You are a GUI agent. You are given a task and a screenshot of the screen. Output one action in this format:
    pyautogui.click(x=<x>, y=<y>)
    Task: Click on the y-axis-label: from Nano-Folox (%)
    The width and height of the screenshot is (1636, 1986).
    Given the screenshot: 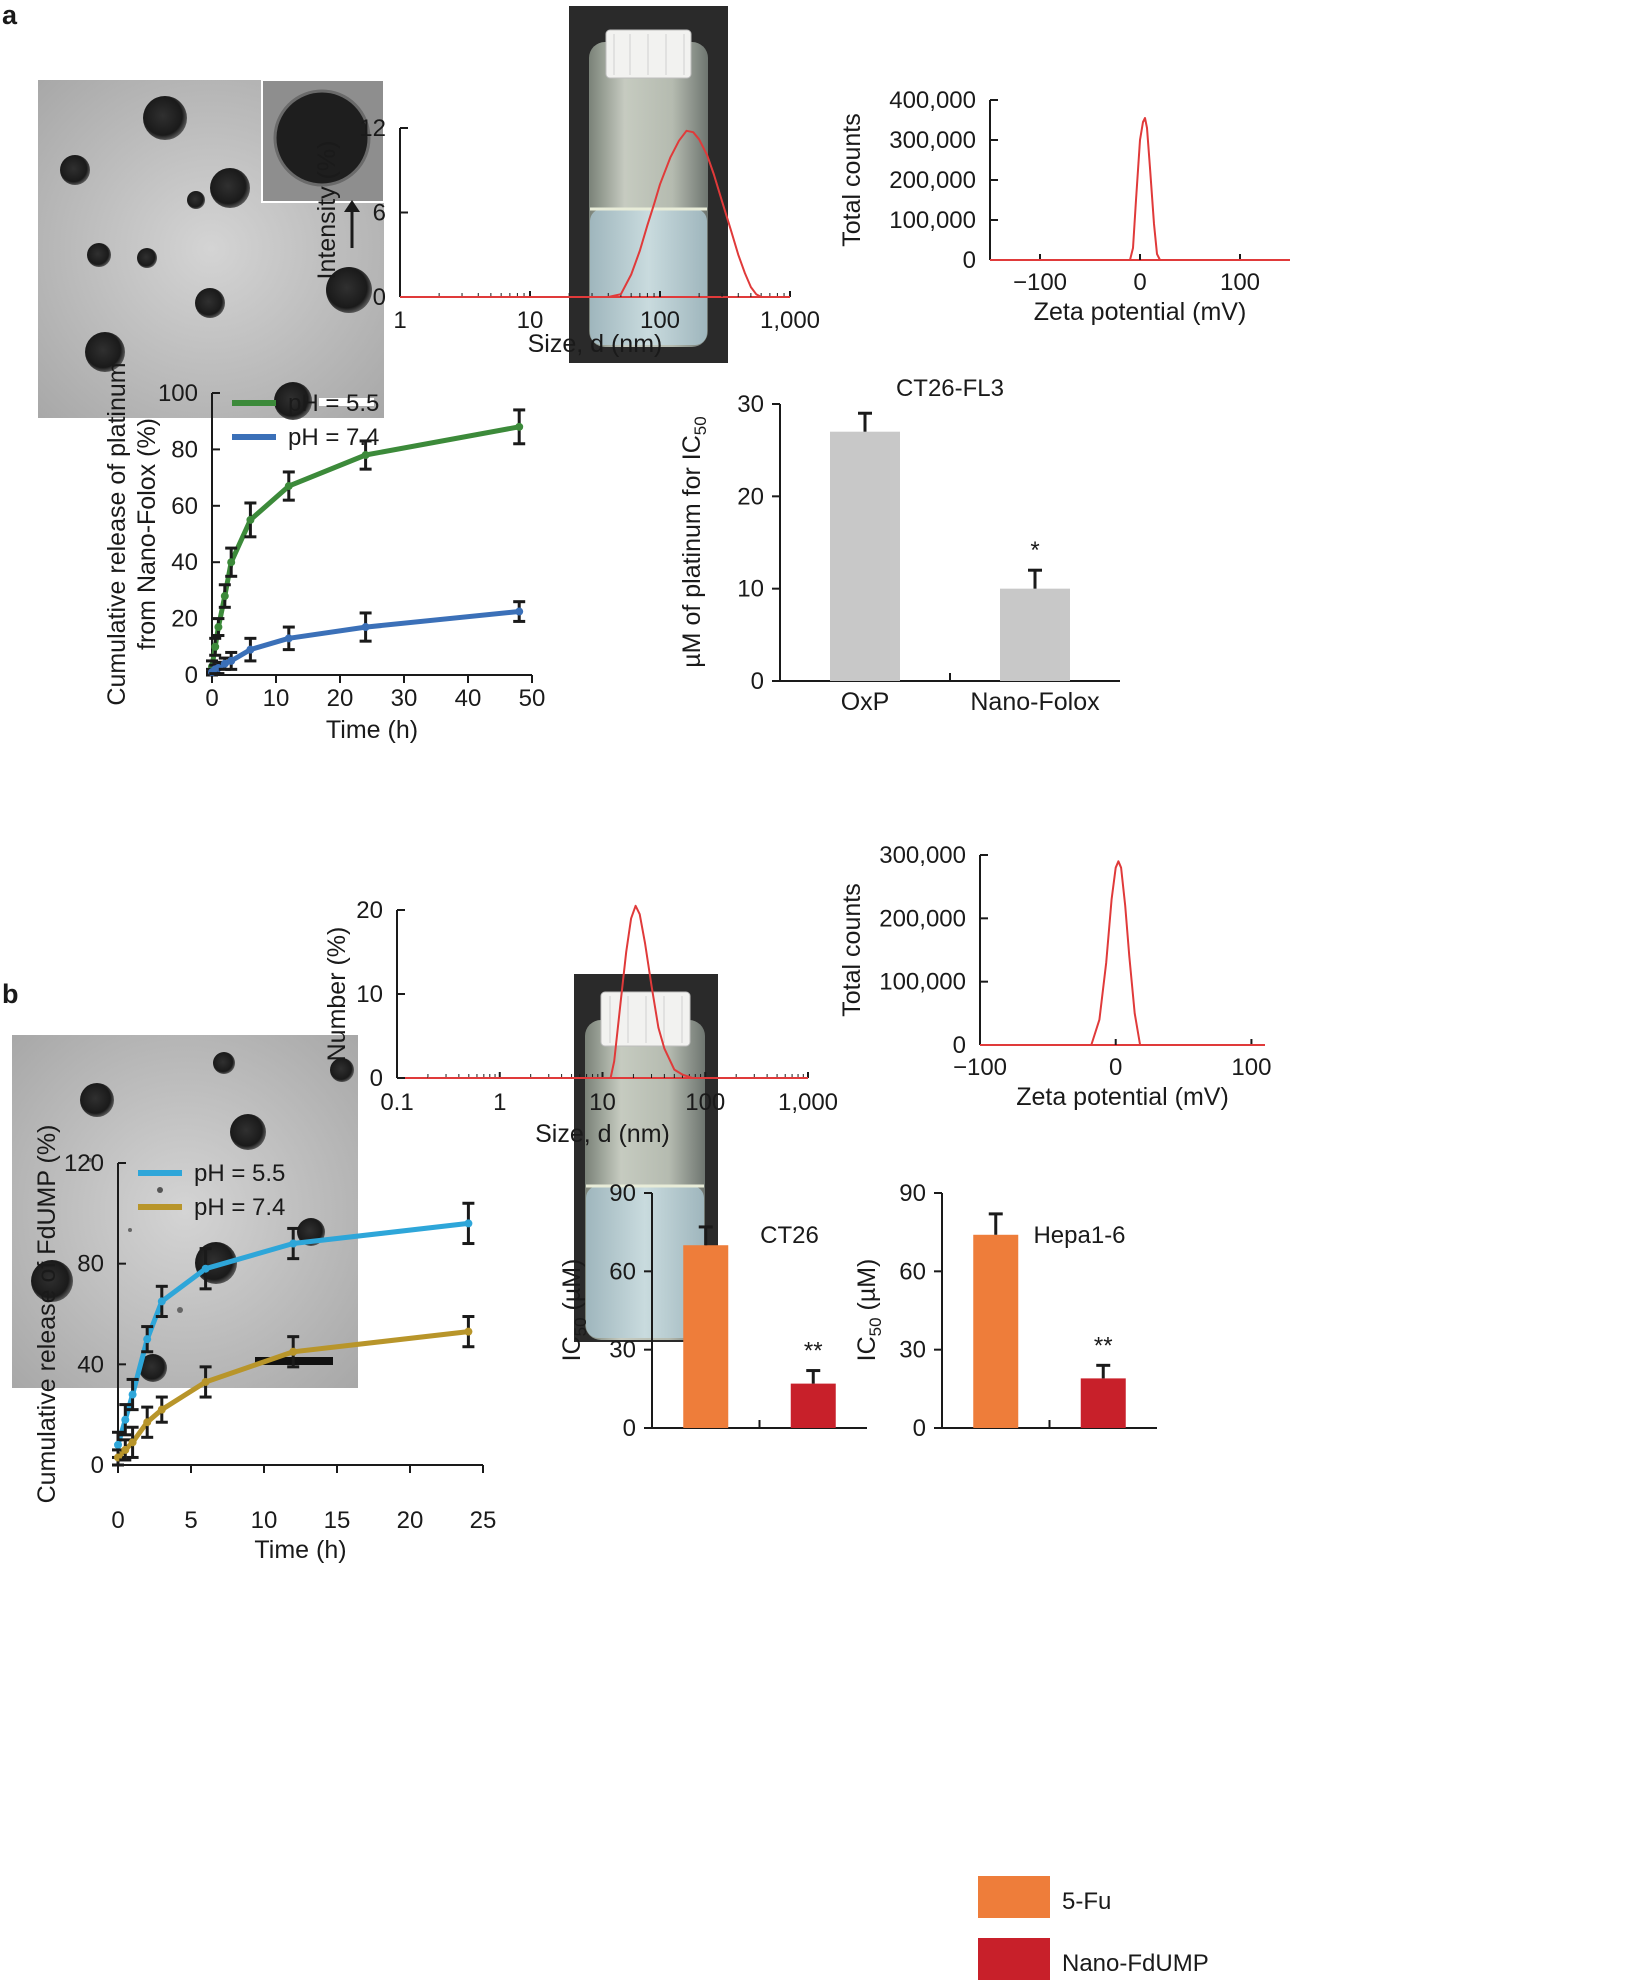 What is the action you would take?
    pyautogui.click(x=147, y=534)
    